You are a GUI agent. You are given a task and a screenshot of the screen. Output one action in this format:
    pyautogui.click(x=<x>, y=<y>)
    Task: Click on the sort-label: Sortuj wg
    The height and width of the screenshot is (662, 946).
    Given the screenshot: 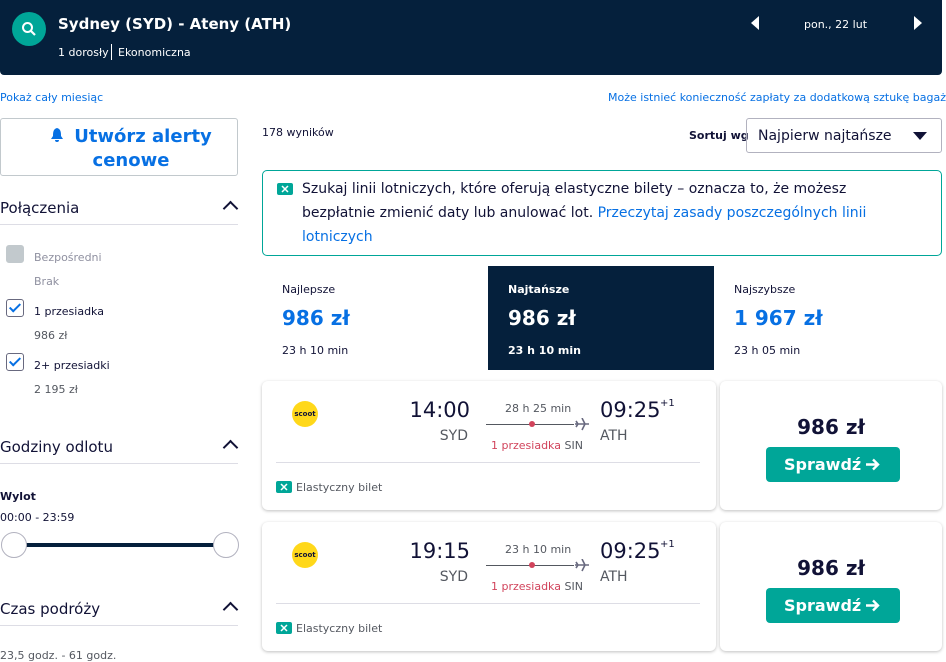 What is the action you would take?
    pyautogui.click(x=719, y=135)
    